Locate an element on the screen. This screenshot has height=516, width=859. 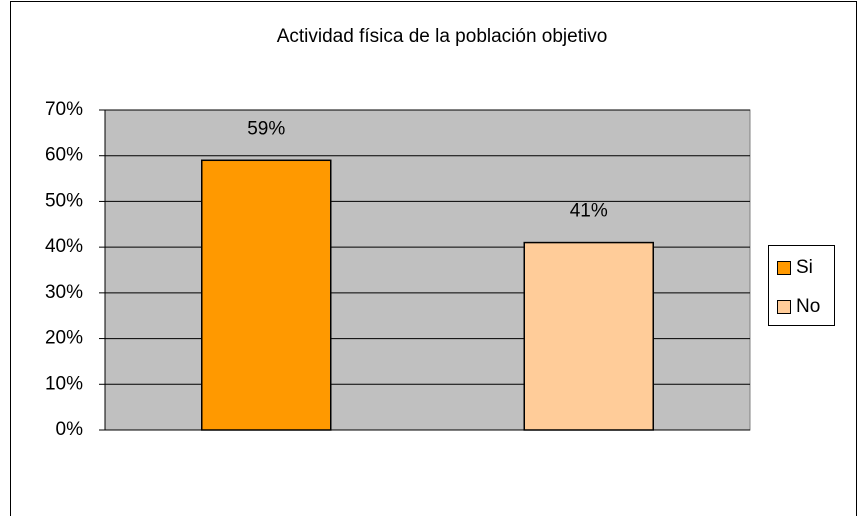
y-tick-label: 40% is located at coordinates (64, 246).